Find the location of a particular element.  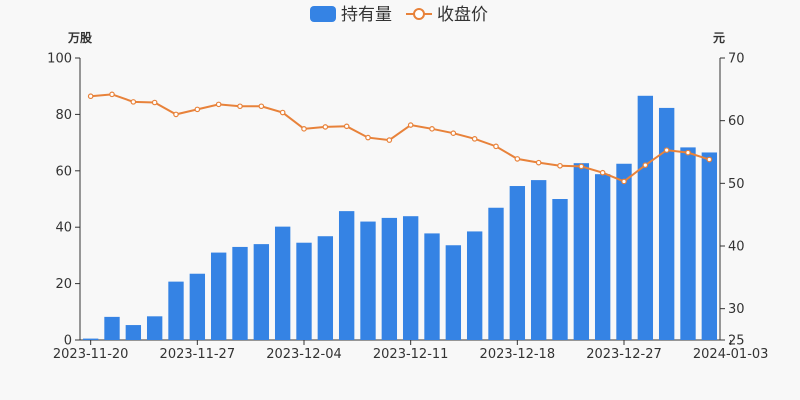

legend-item-bar: 持有量 is located at coordinates (351, 15).